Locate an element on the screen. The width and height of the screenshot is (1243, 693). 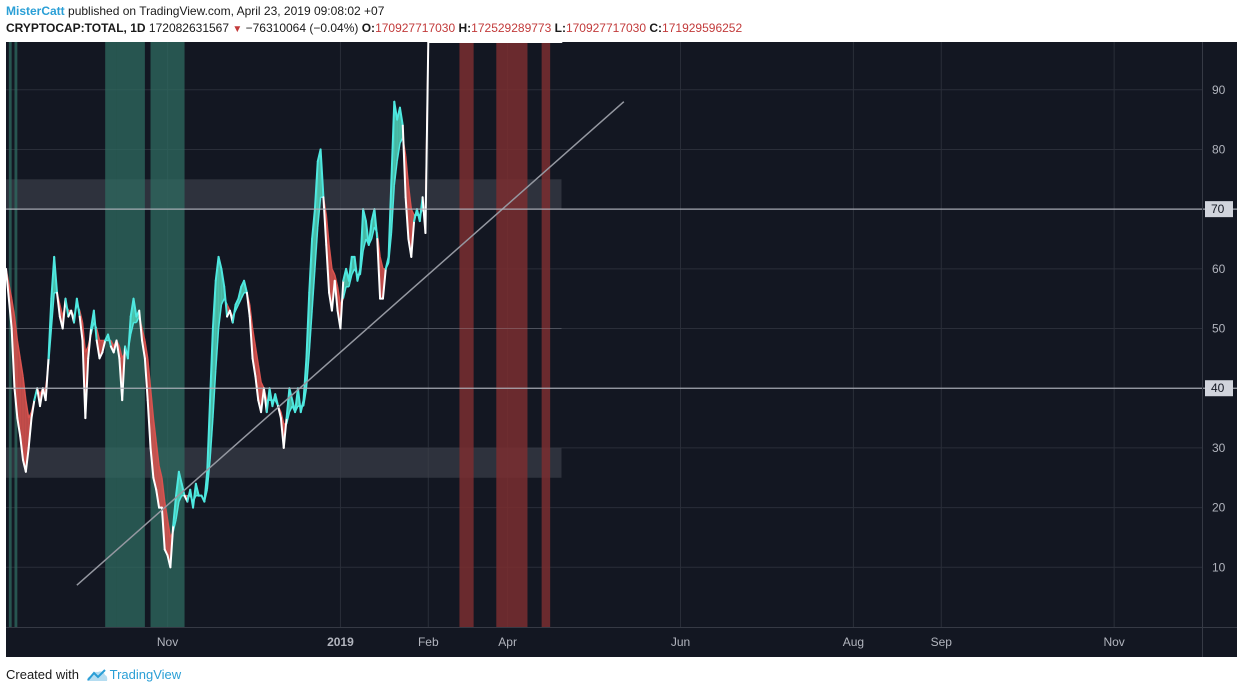
y-tick-label: 20 is located at coordinates (1219, 508).